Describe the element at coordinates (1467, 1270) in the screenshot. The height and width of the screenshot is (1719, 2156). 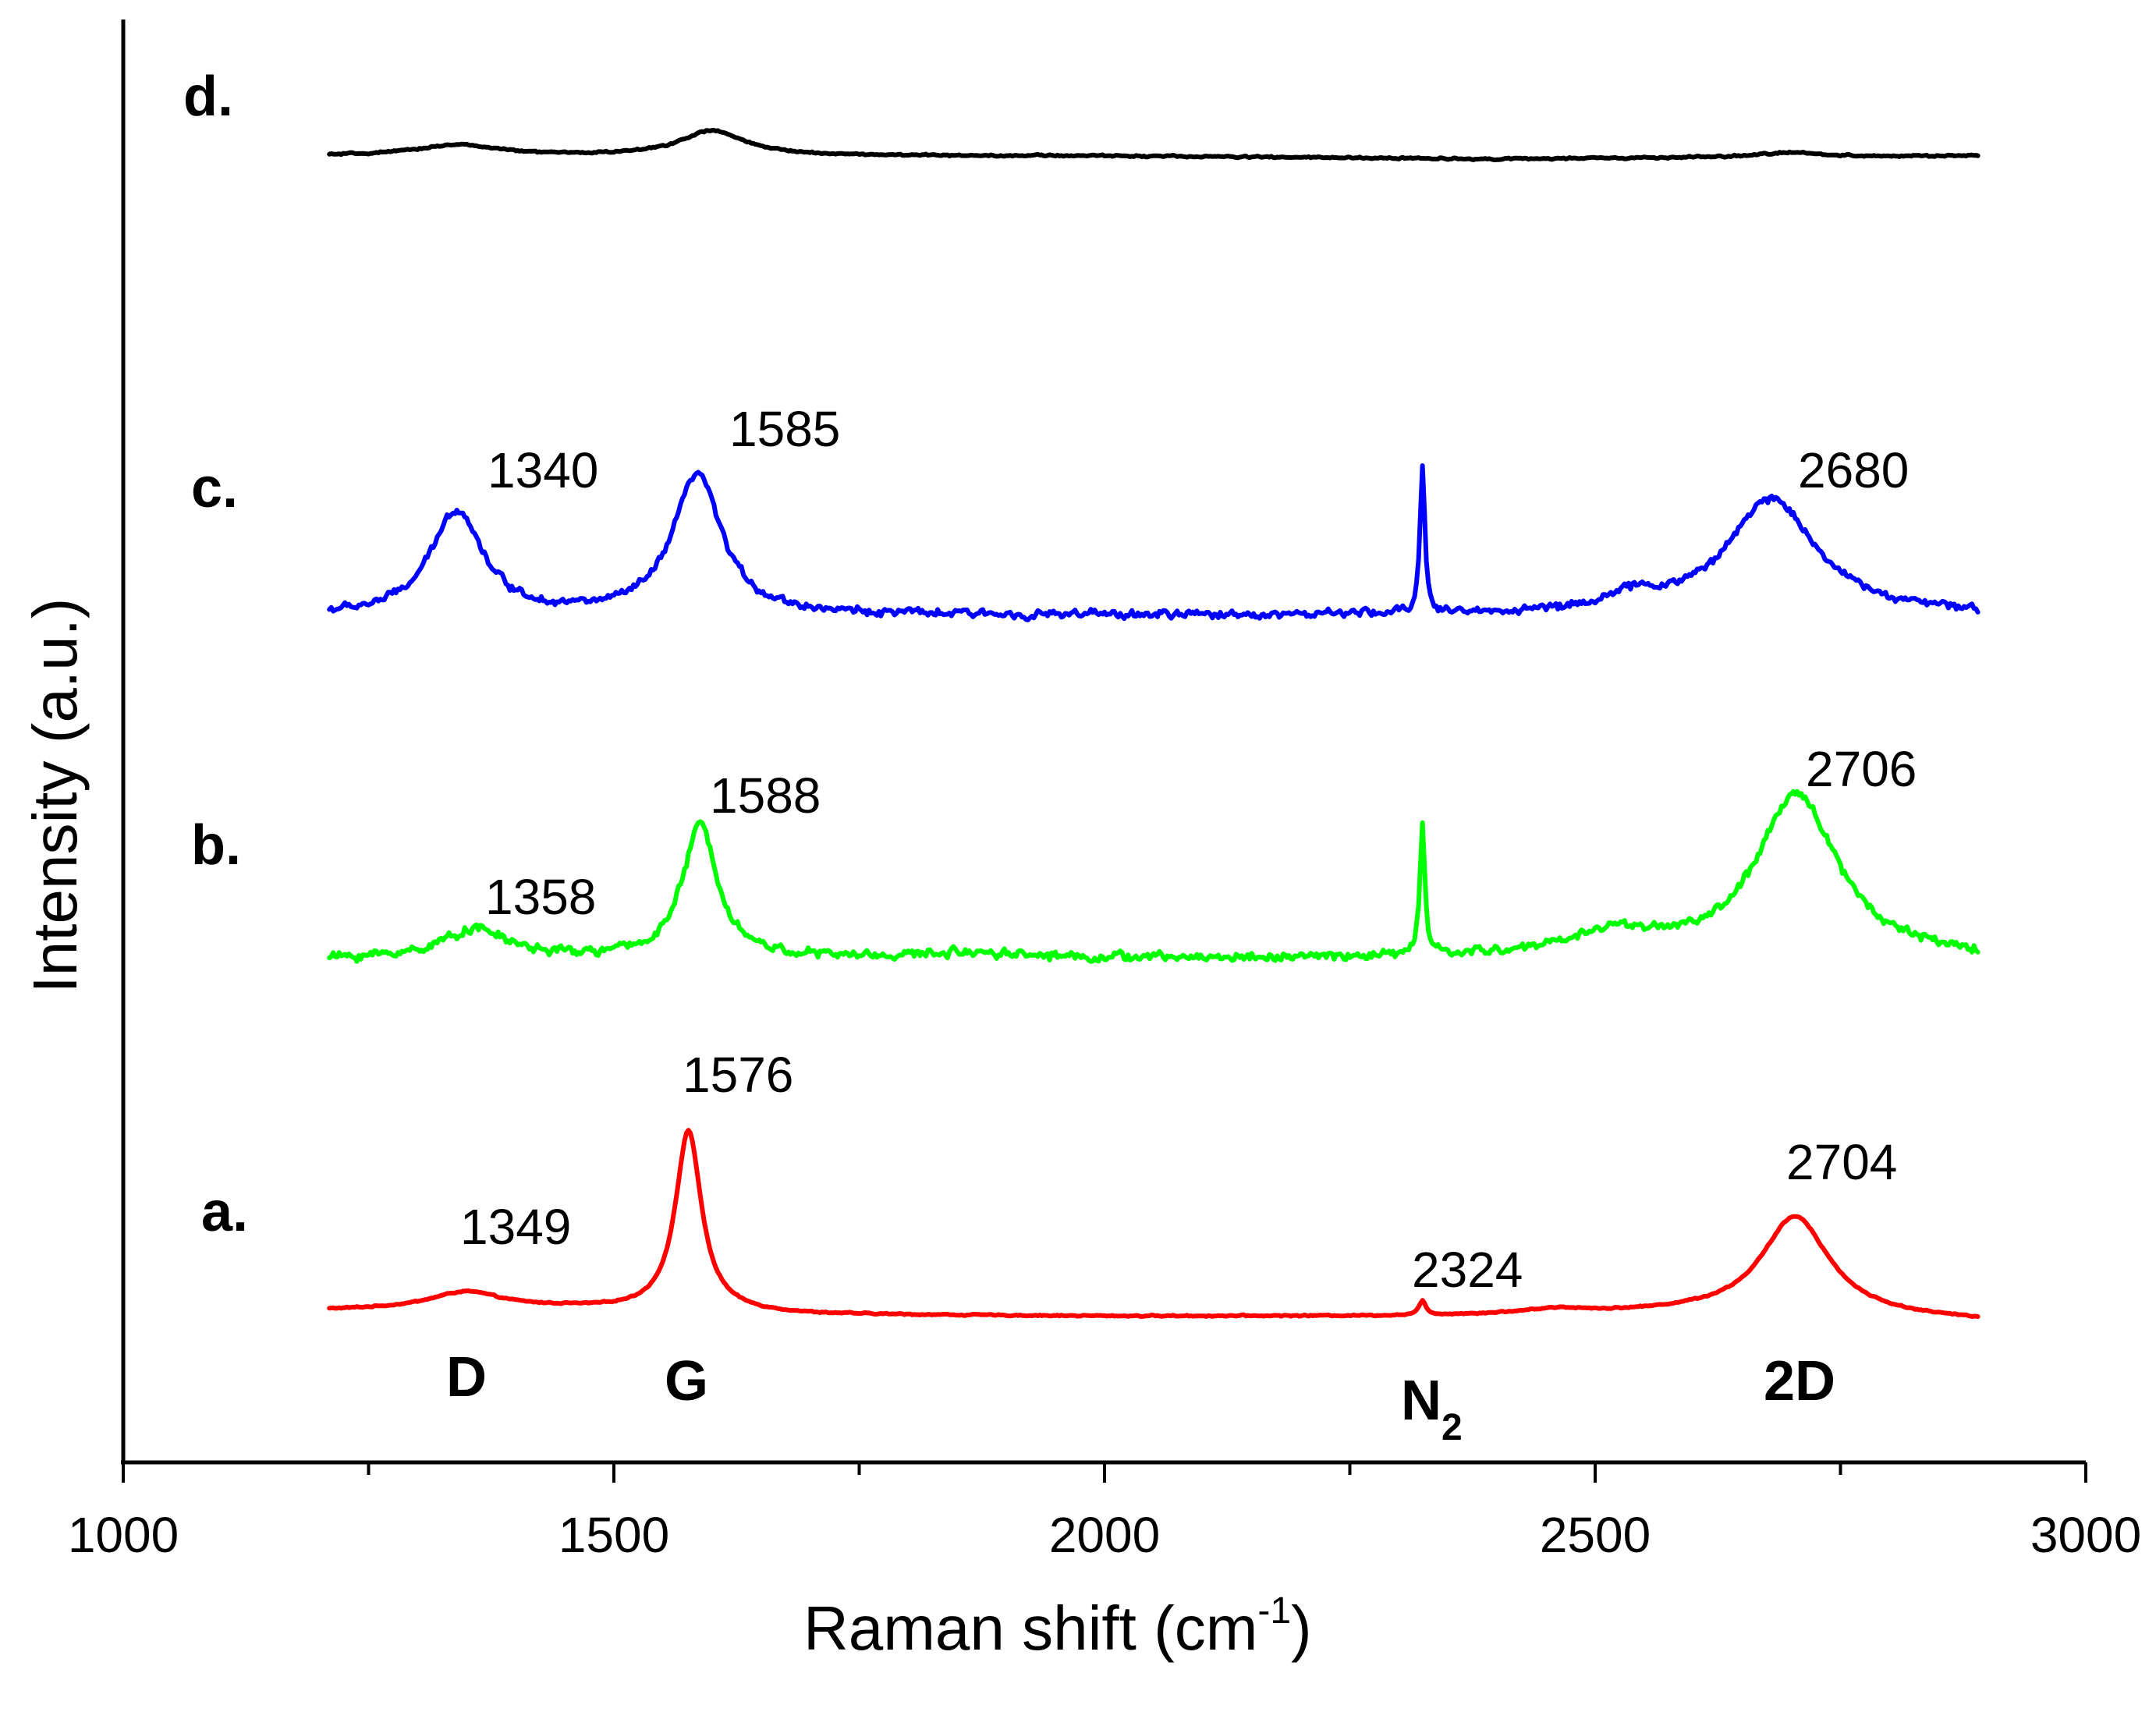
I see `peak-label: 2324` at that location.